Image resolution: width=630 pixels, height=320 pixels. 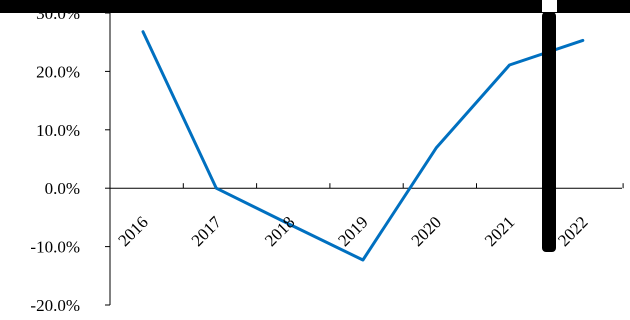 I want to click on x-category-label: 2017, so click(x=207, y=231).